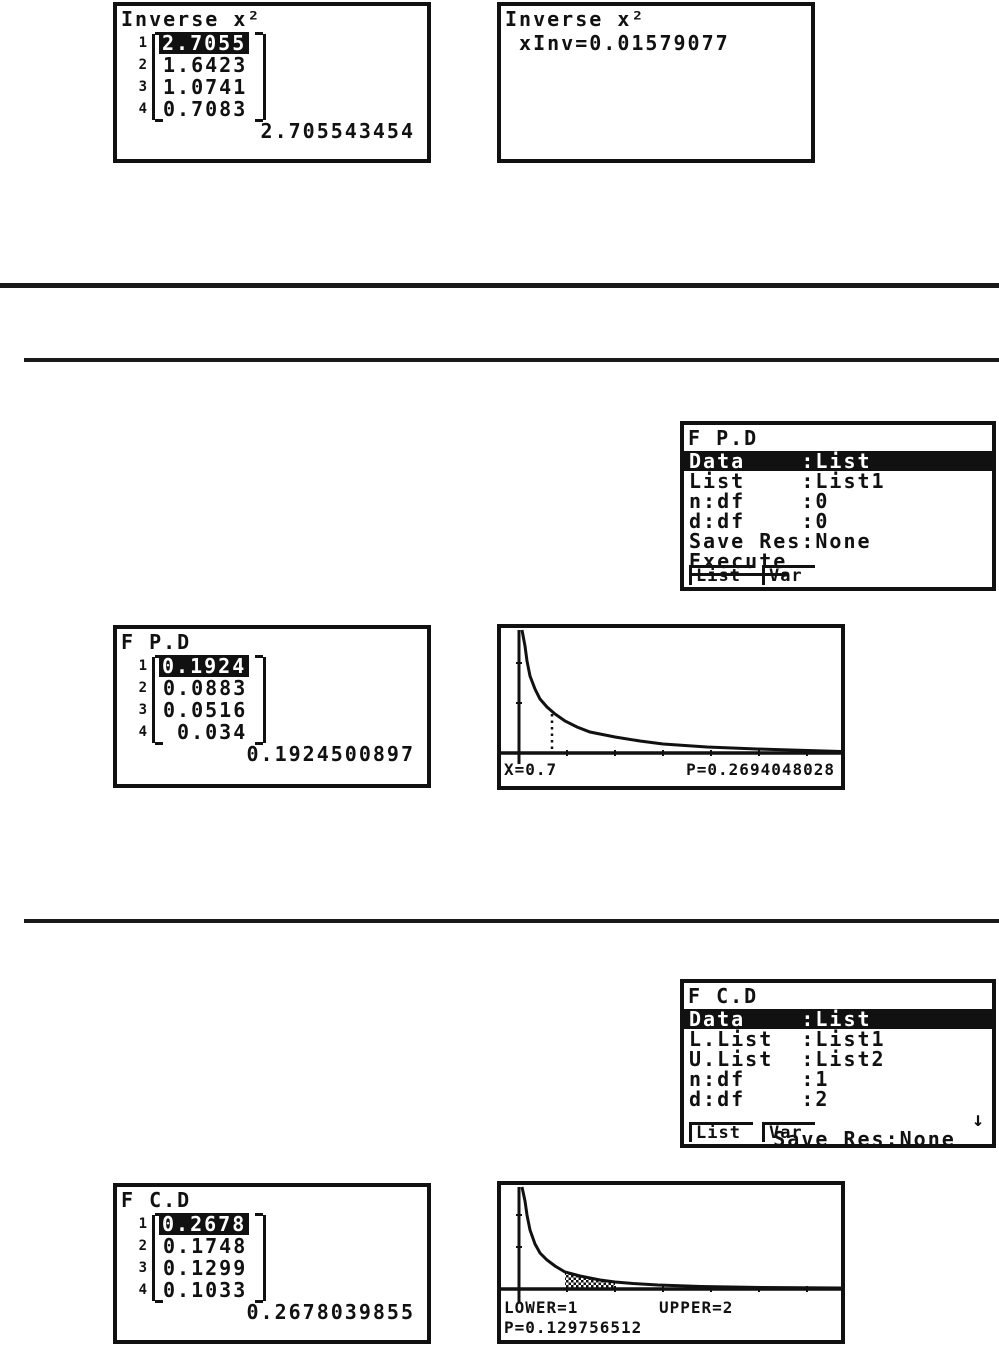  I want to click on list-item: 4 0.1033, so click(198, 1290).